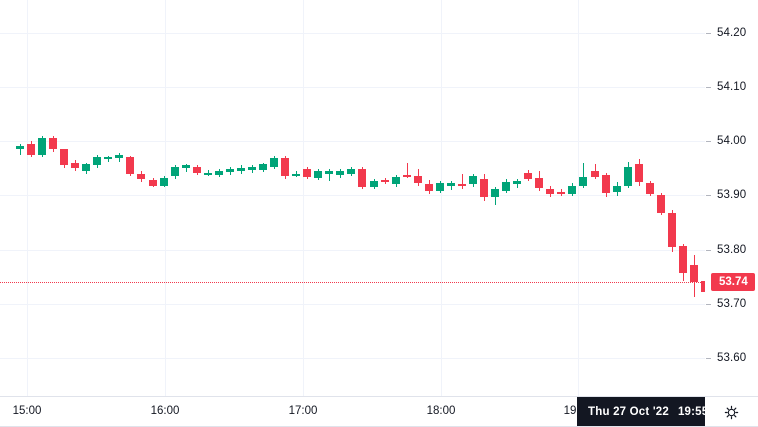 Image resolution: width=758 pixels, height=427 pixels. What do you see at coordinates (27, 411) in the screenshot?
I see `time-axis-tick-0: 15:00` at bounding box center [27, 411].